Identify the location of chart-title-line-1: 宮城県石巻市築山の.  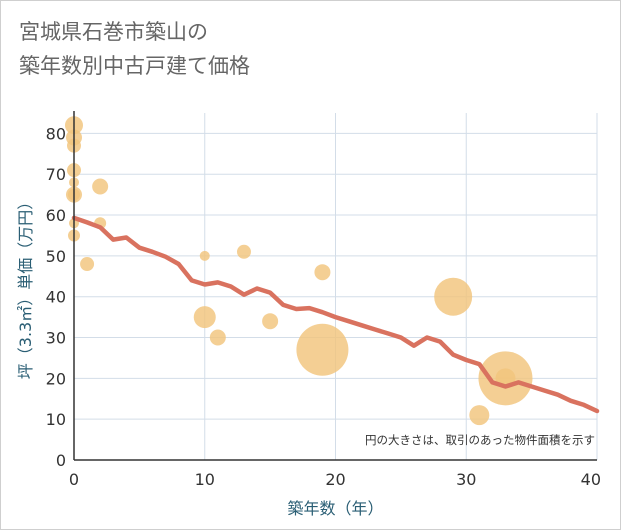
(113, 32).